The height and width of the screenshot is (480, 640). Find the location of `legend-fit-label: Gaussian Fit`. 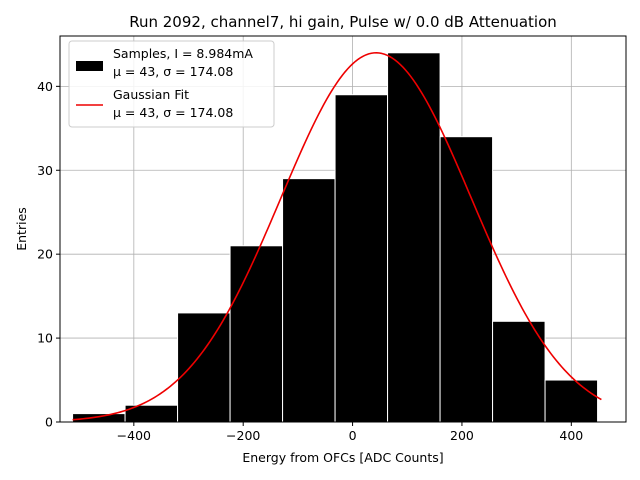

legend-fit-label: Gaussian Fit is located at coordinates (151, 94).